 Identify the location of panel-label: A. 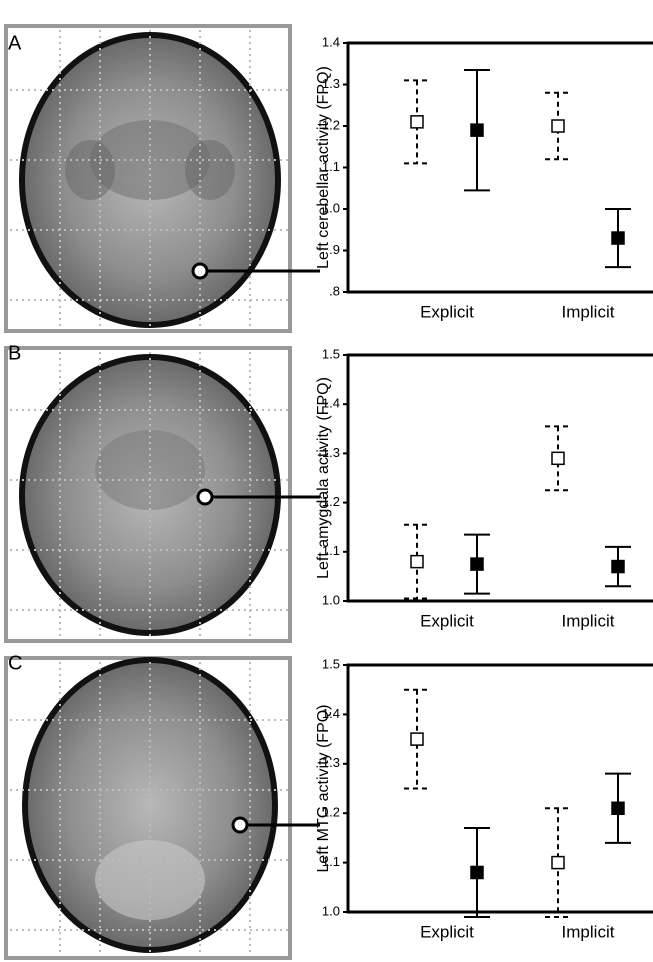
(15, 43).